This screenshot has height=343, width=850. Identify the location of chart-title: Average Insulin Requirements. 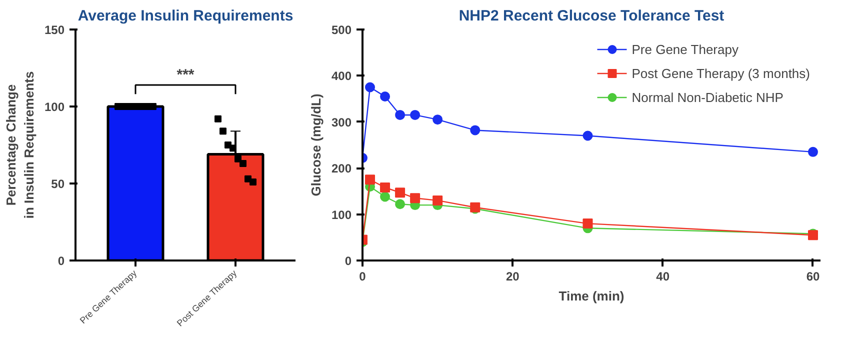
(186, 16).